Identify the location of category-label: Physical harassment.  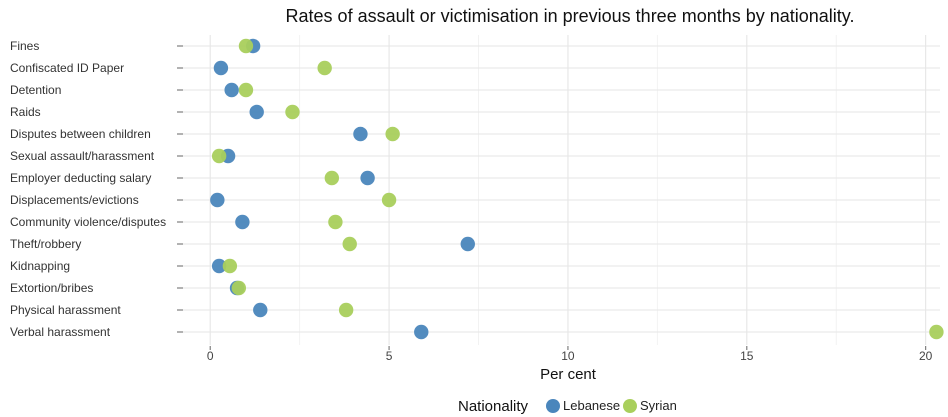
(65, 310).